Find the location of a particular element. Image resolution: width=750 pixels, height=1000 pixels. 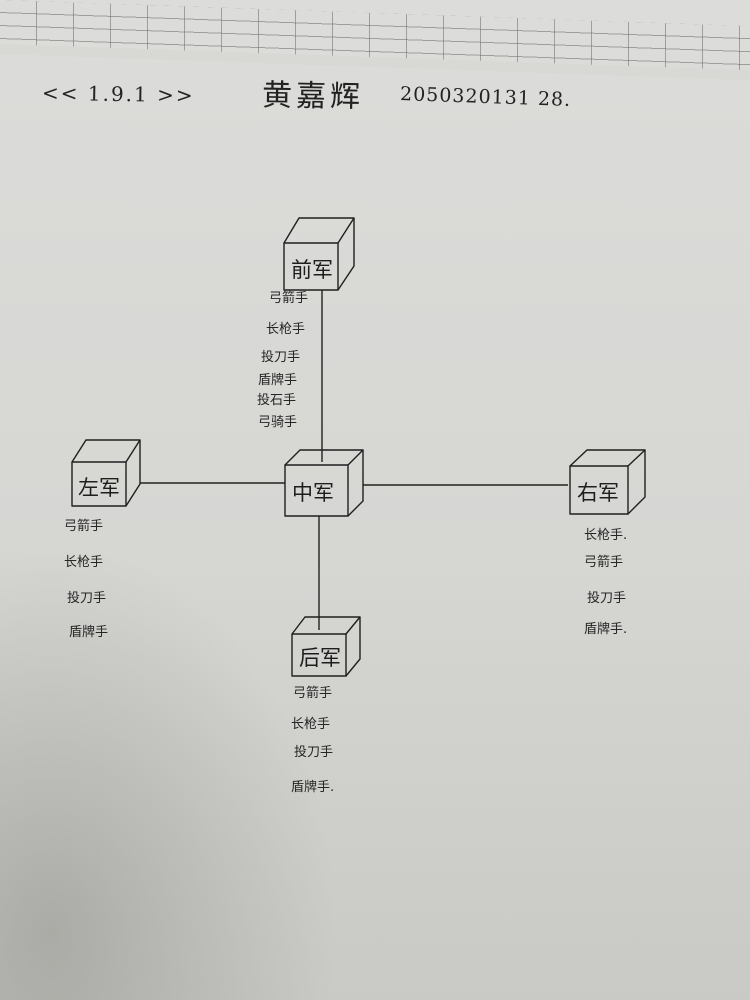

rear-role-1: 弓箭手 is located at coordinates (312, 693).